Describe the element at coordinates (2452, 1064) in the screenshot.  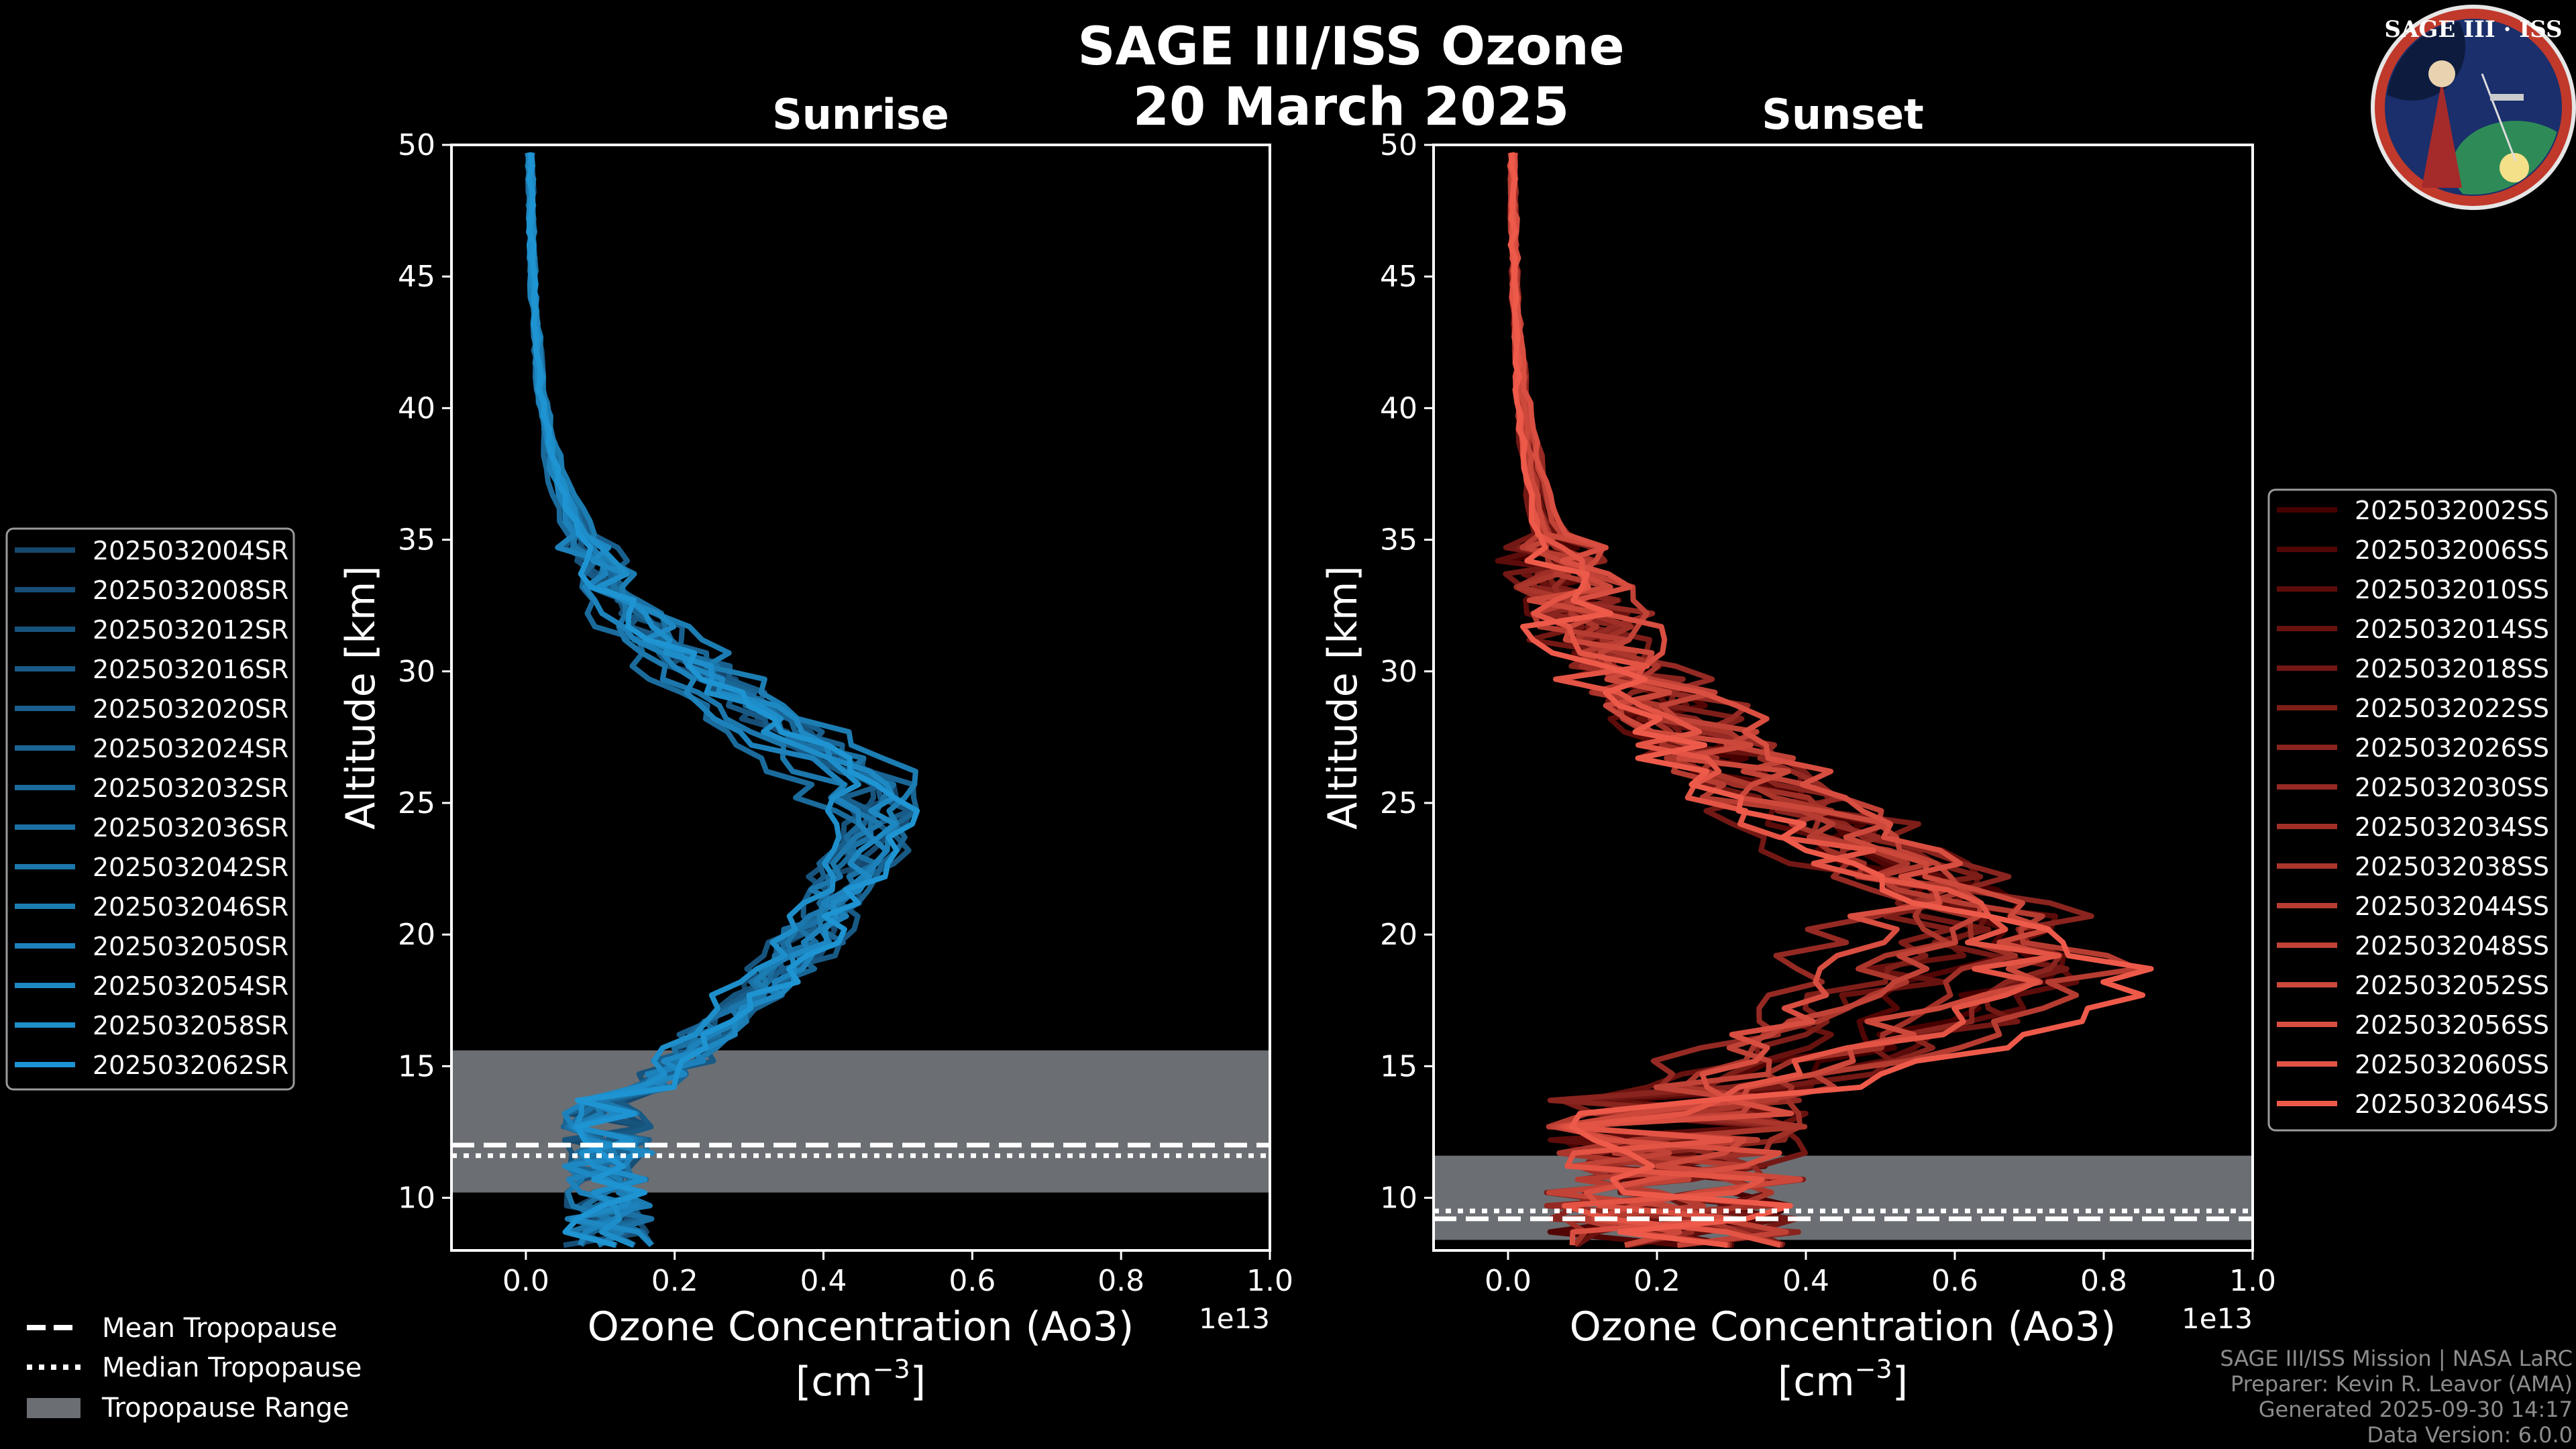
I see `sunset-legend-label: 2025032060SS` at that location.